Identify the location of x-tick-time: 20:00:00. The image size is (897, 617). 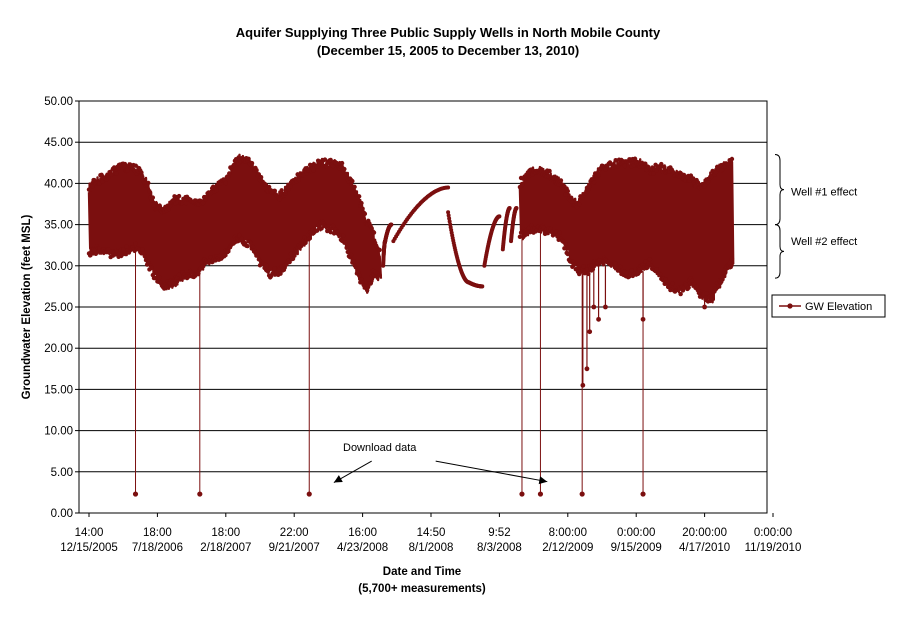
(704, 533).